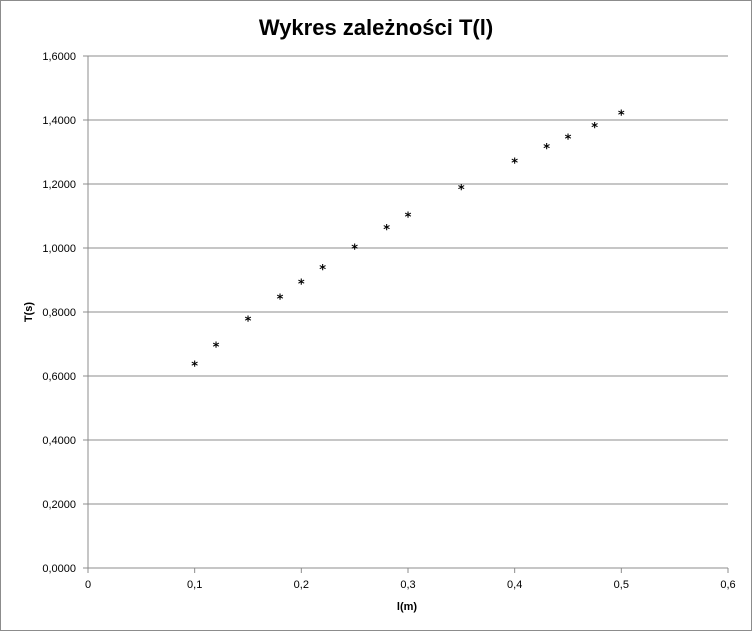 This screenshot has height=631, width=752. I want to click on x-tick-label: 0,5, so click(621, 585).